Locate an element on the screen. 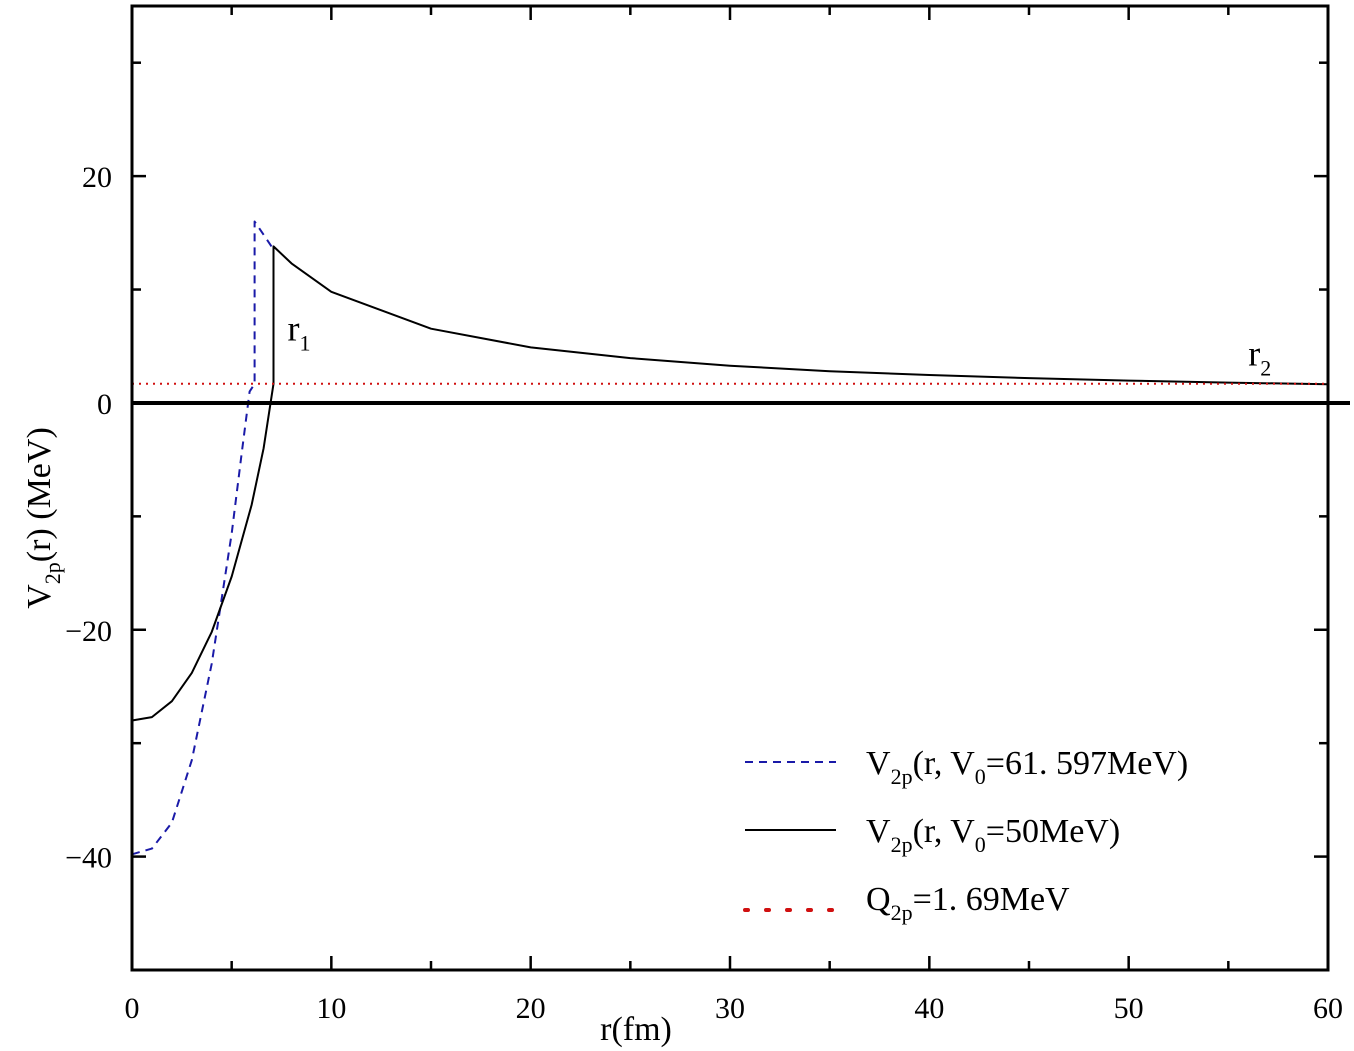  y-tick-label: −40 is located at coordinates (88, 858).